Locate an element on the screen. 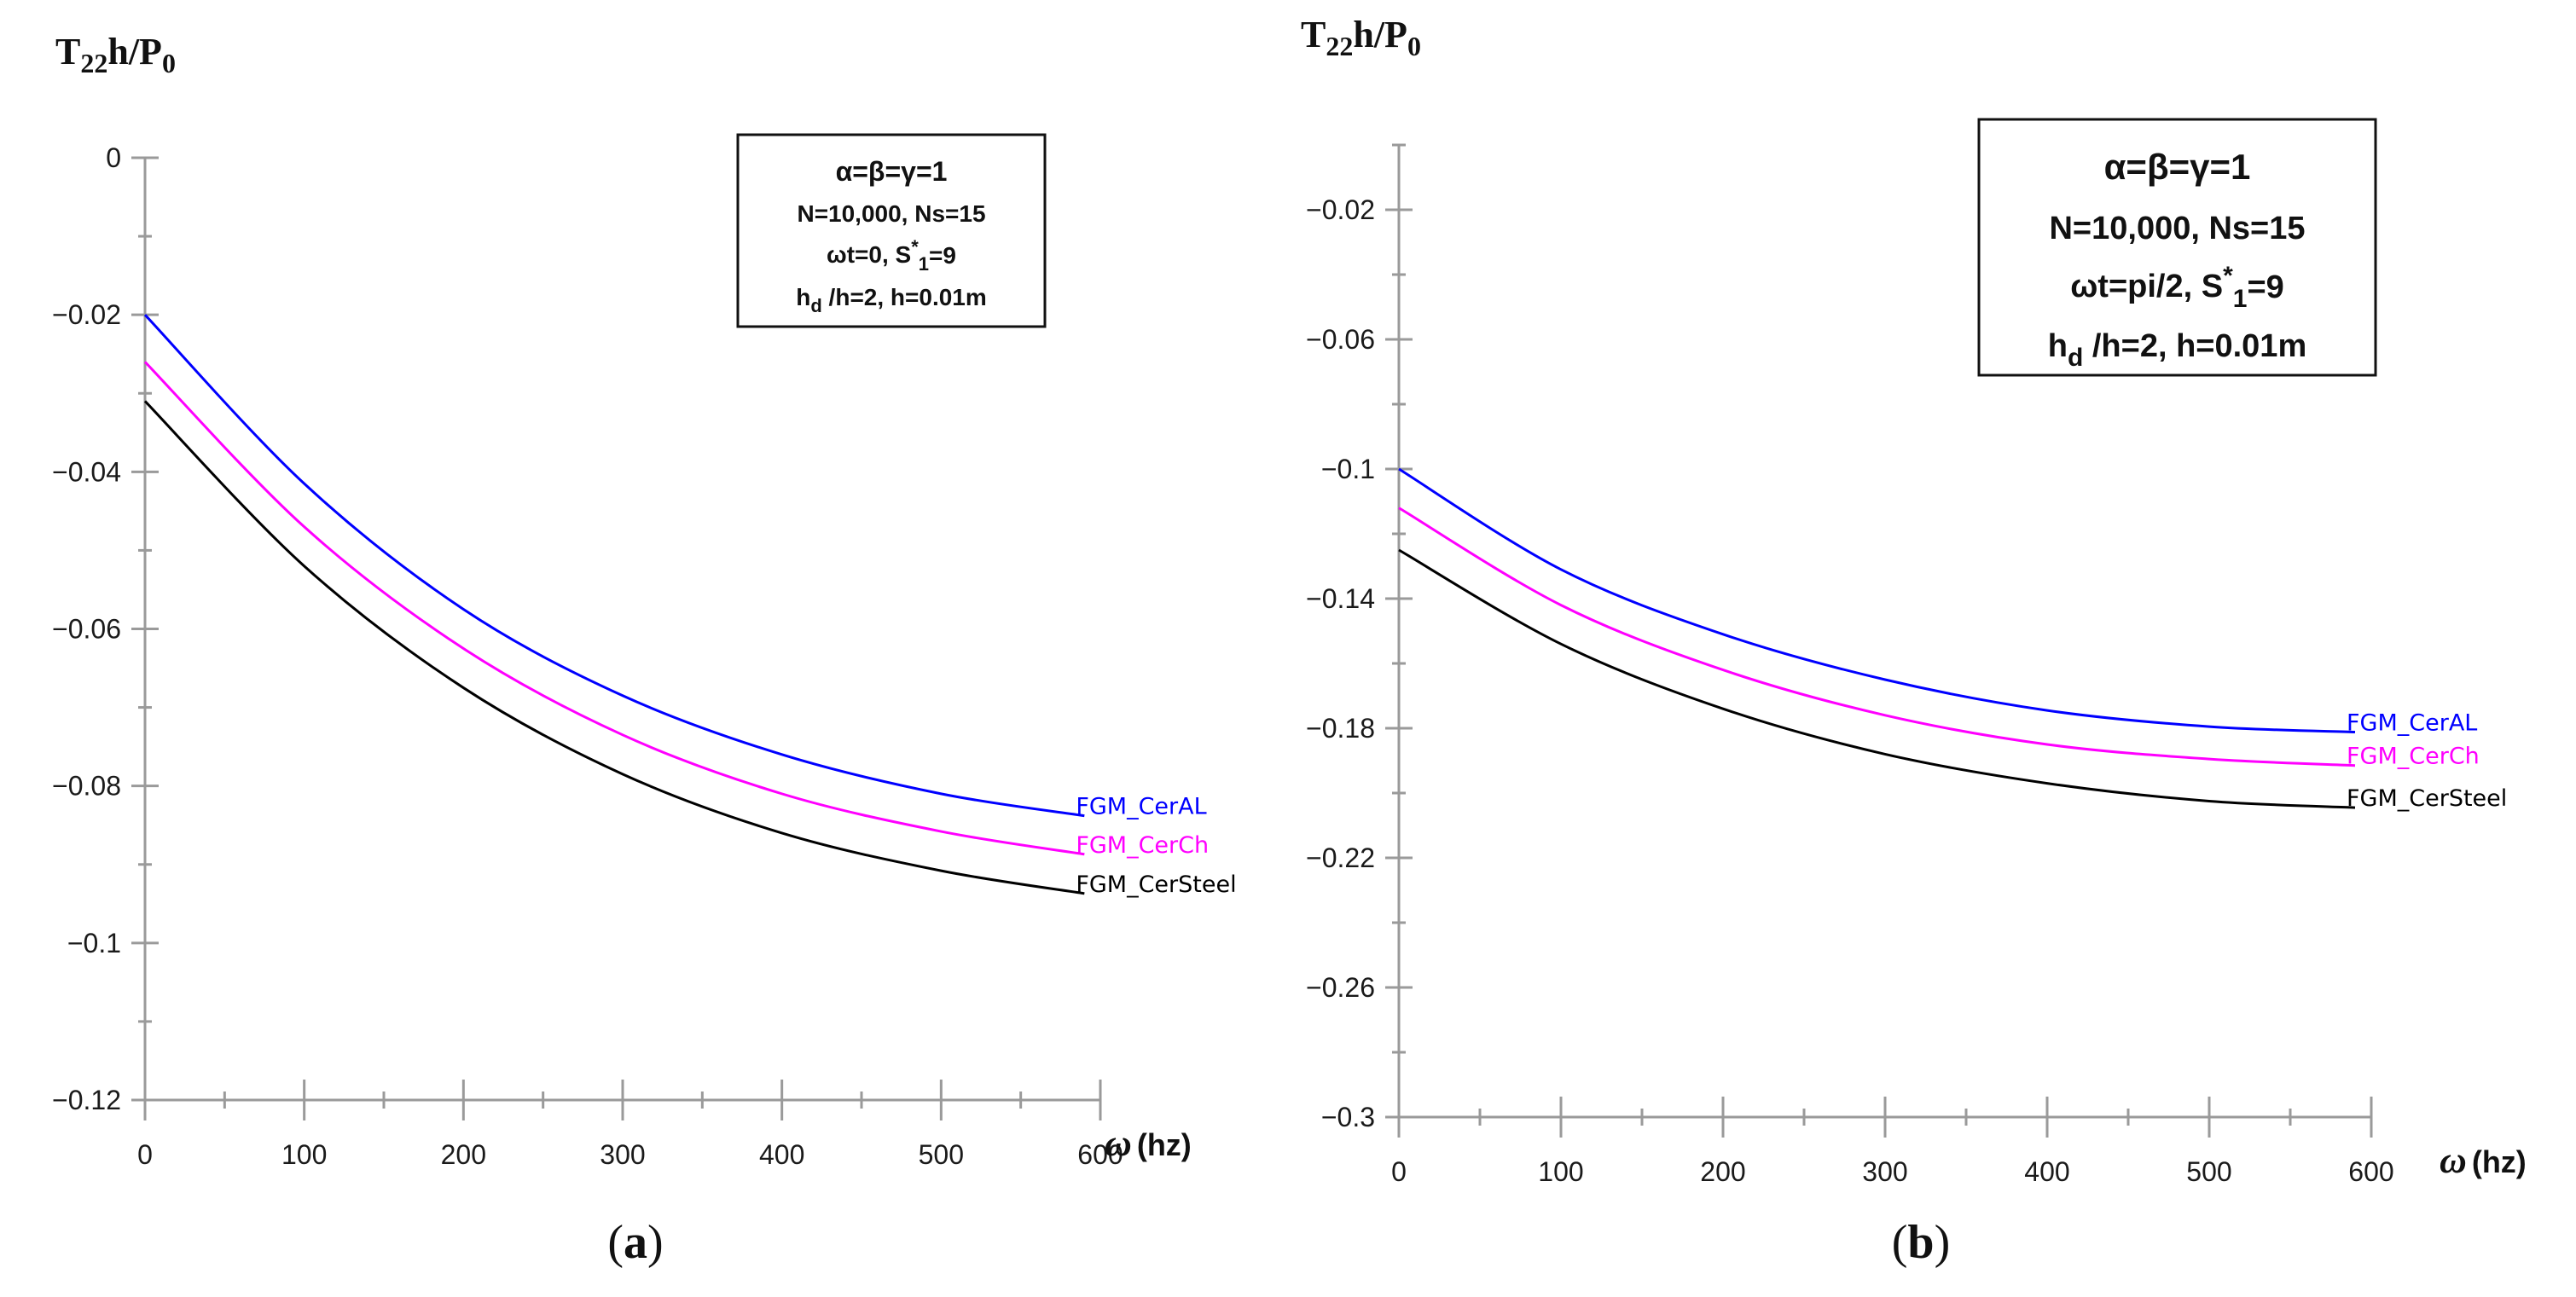  y-tick-label: −0.08 is located at coordinates (86, 786).